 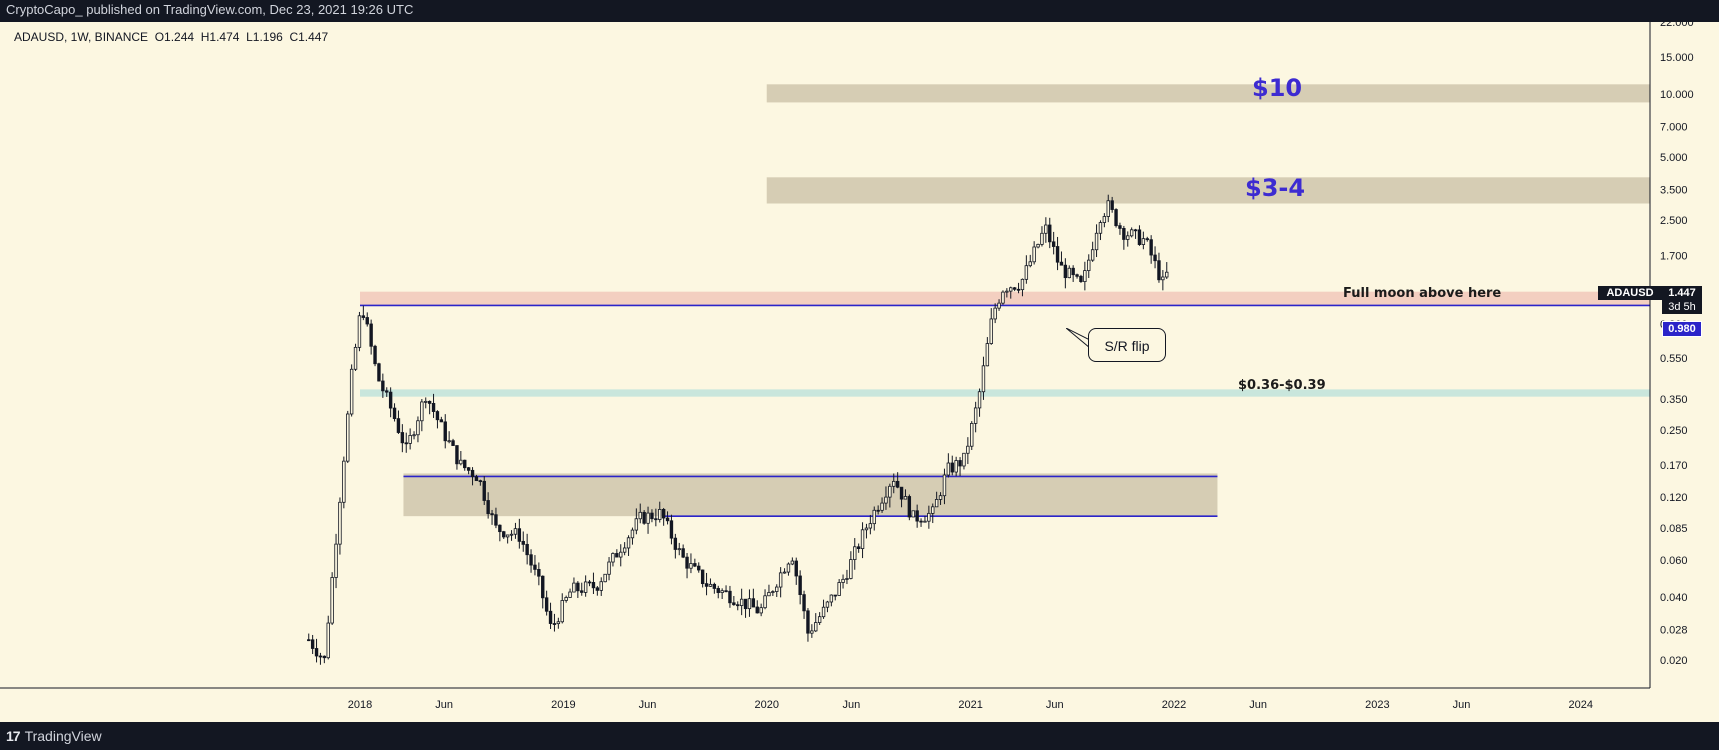 What do you see at coordinates (1674, 529) in the screenshot?
I see `y-tick-label: 0.085` at bounding box center [1674, 529].